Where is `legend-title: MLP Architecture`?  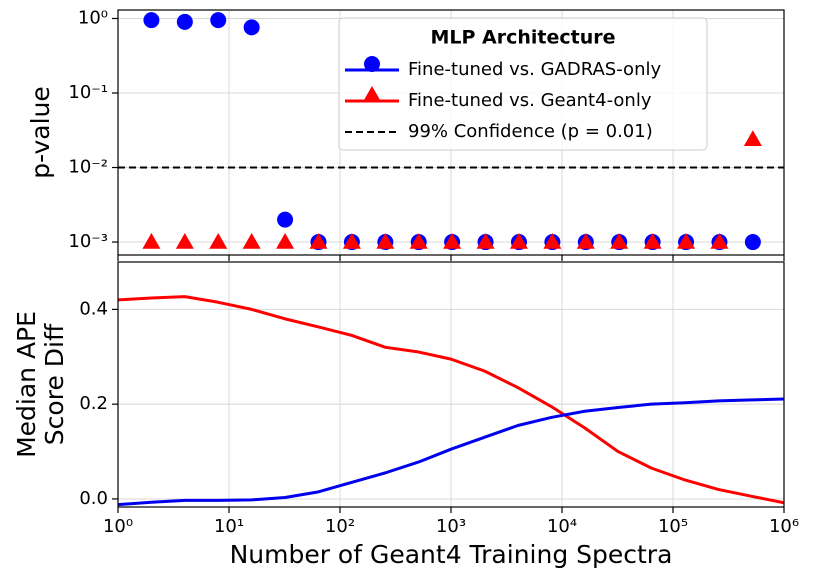
legend-title: MLP Architecture is located at coordinates (522, 38).